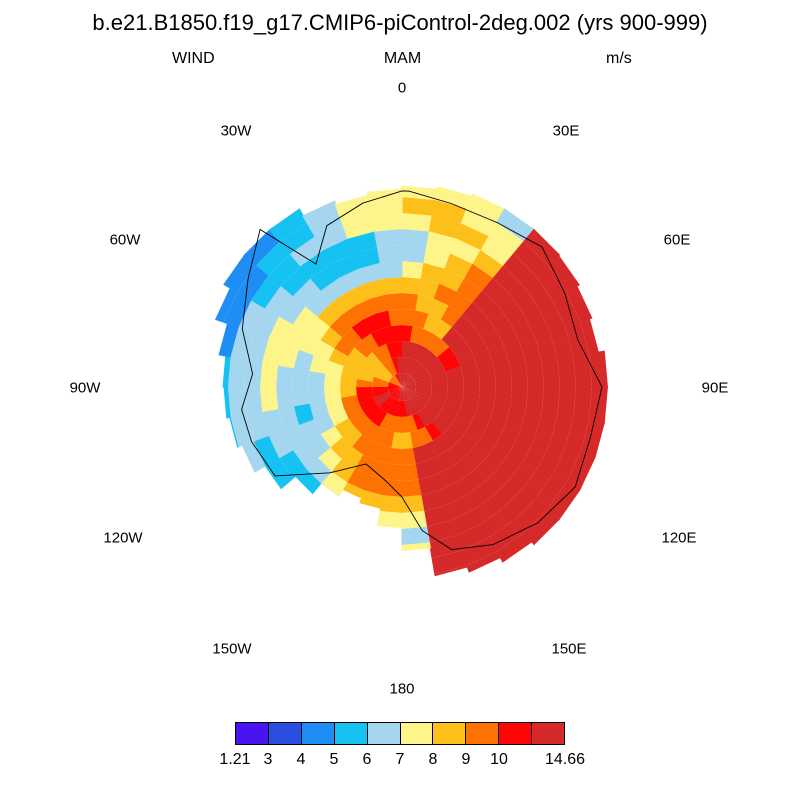  Describe the element at coordinates (677, 240) in the screenshot. I see `lon-label-60e: 60E` at that location.